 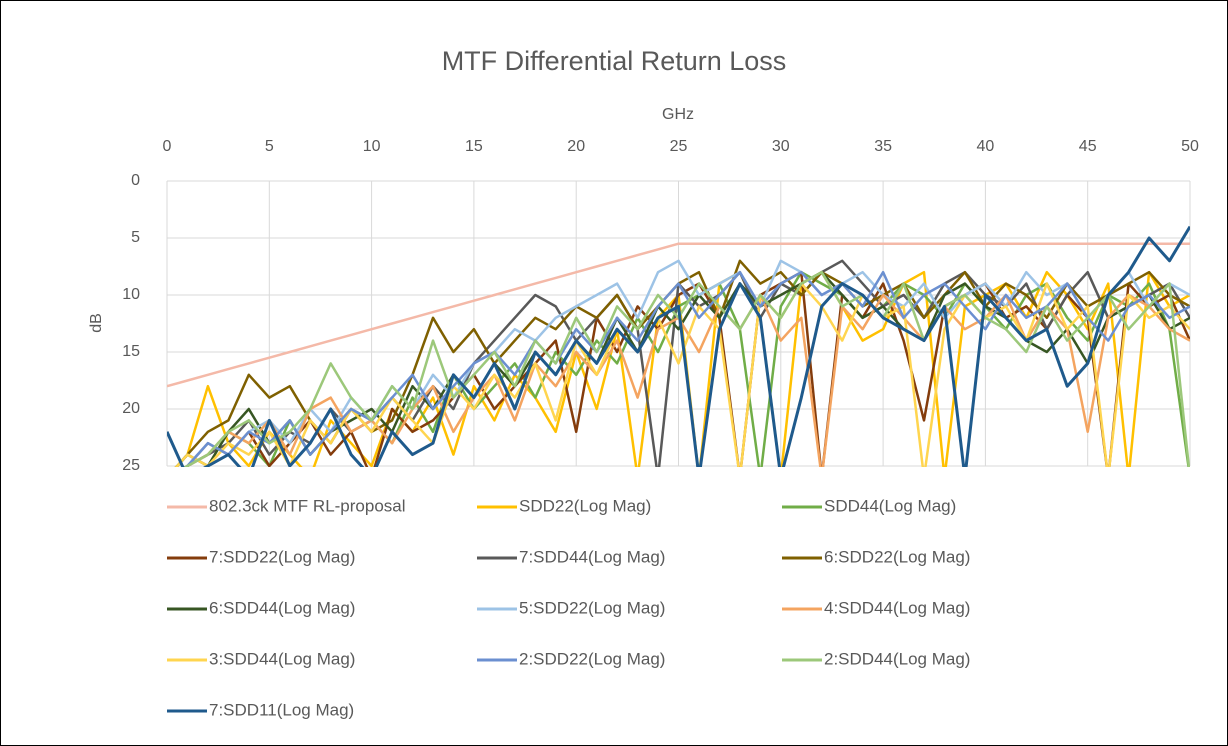 What do you see at coordinates (1088, 146) in the screenshot?
I see `x-tick-label: 45` at bounding box center [1088, 146].